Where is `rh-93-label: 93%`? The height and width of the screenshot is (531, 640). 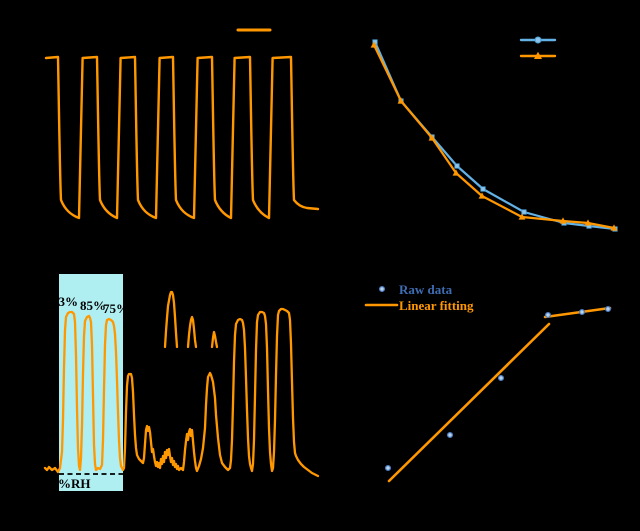 rh-93-label: 93% is located at coordinates (65, 301).